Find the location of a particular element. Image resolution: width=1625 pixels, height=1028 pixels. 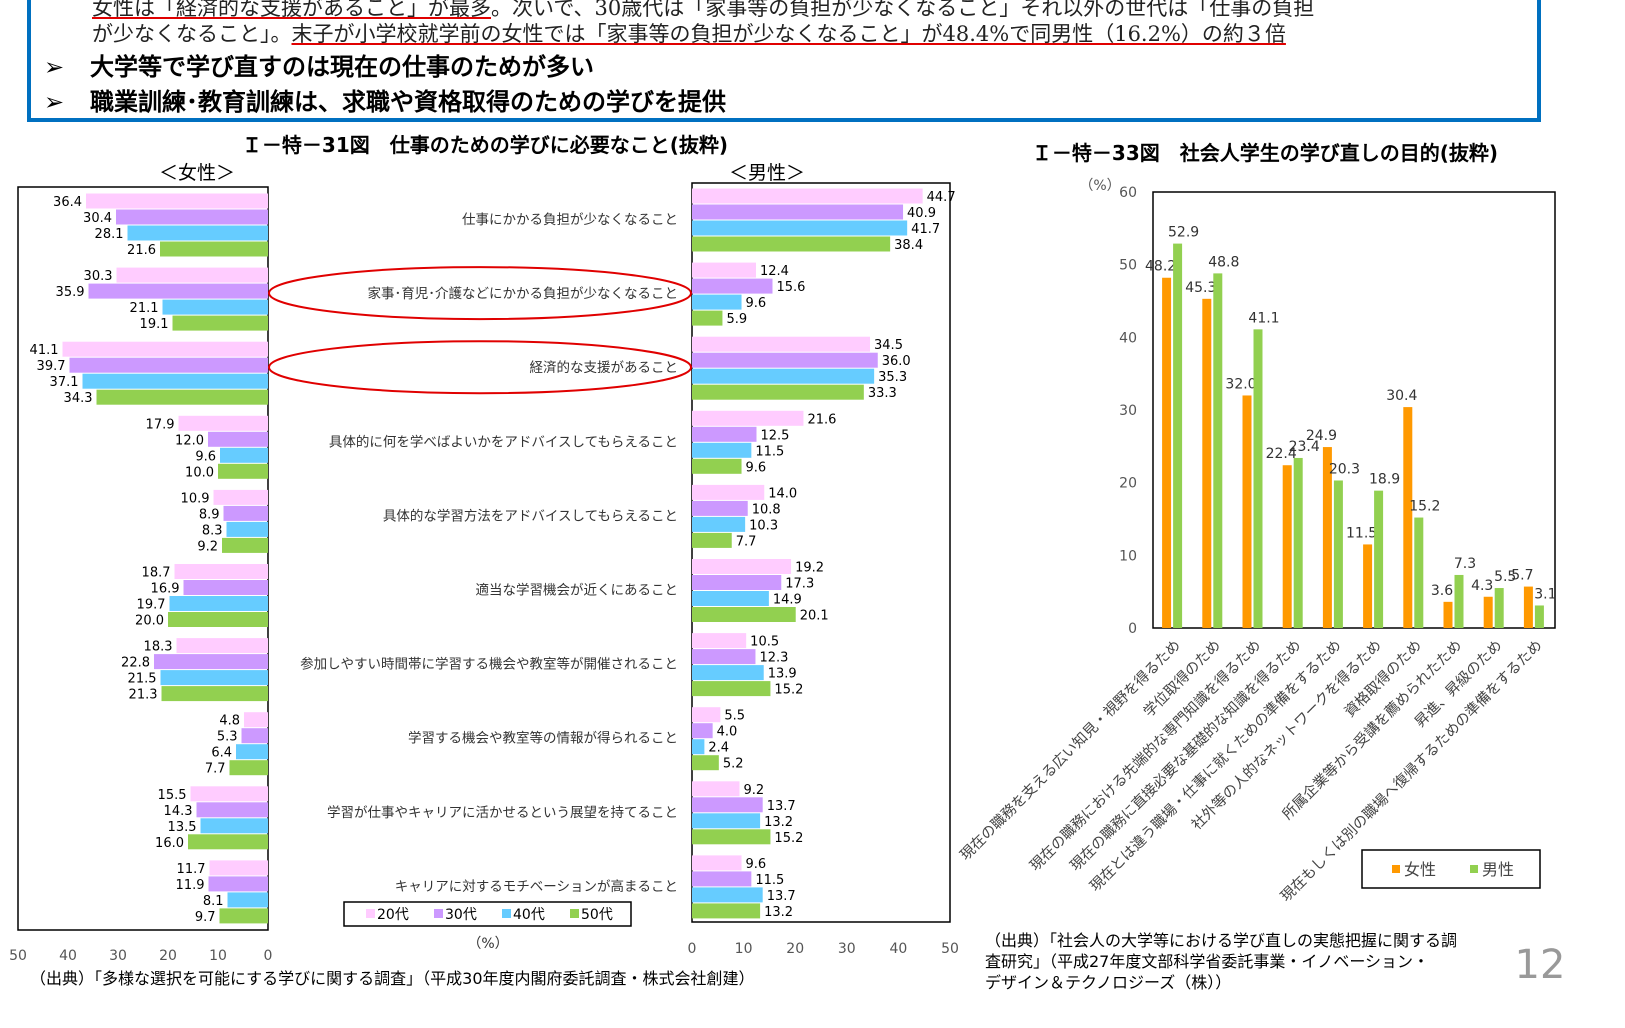

male-value-label: 10.5 is located at coordinates (764, 642).